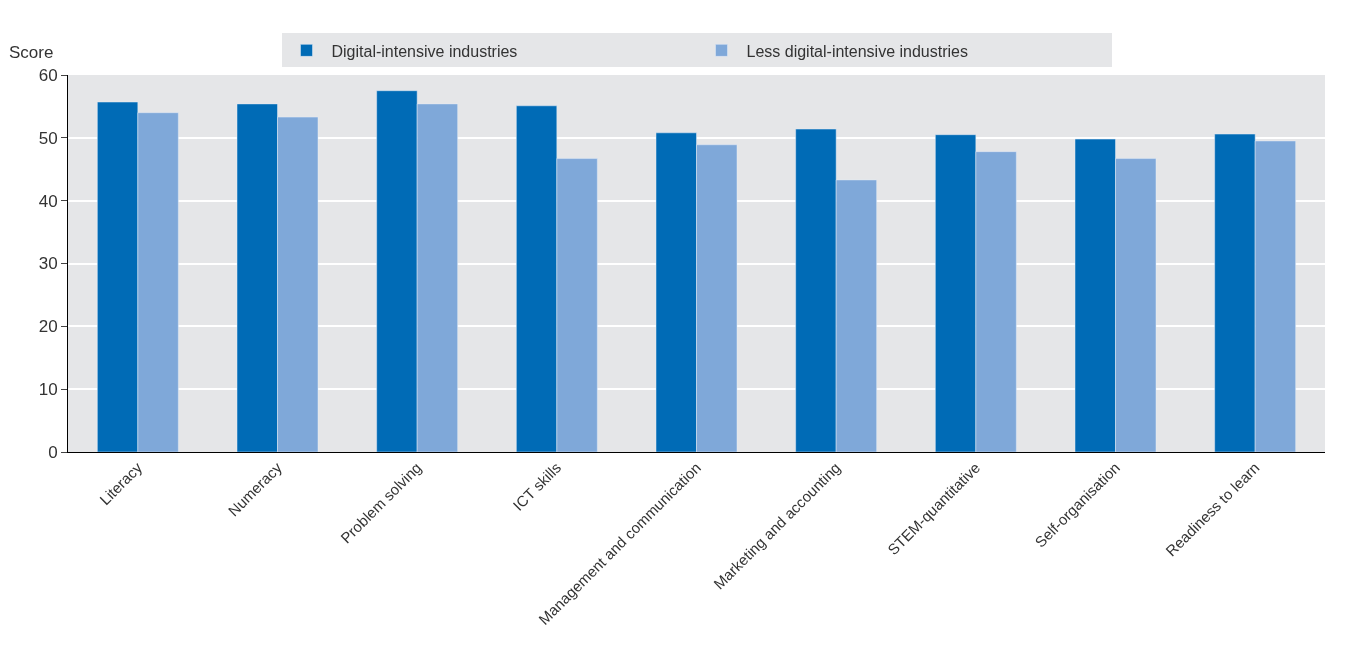  Describe the element at coordinates (31, 52) in the screenshot. I see `y-axis-title: Score` at that location.